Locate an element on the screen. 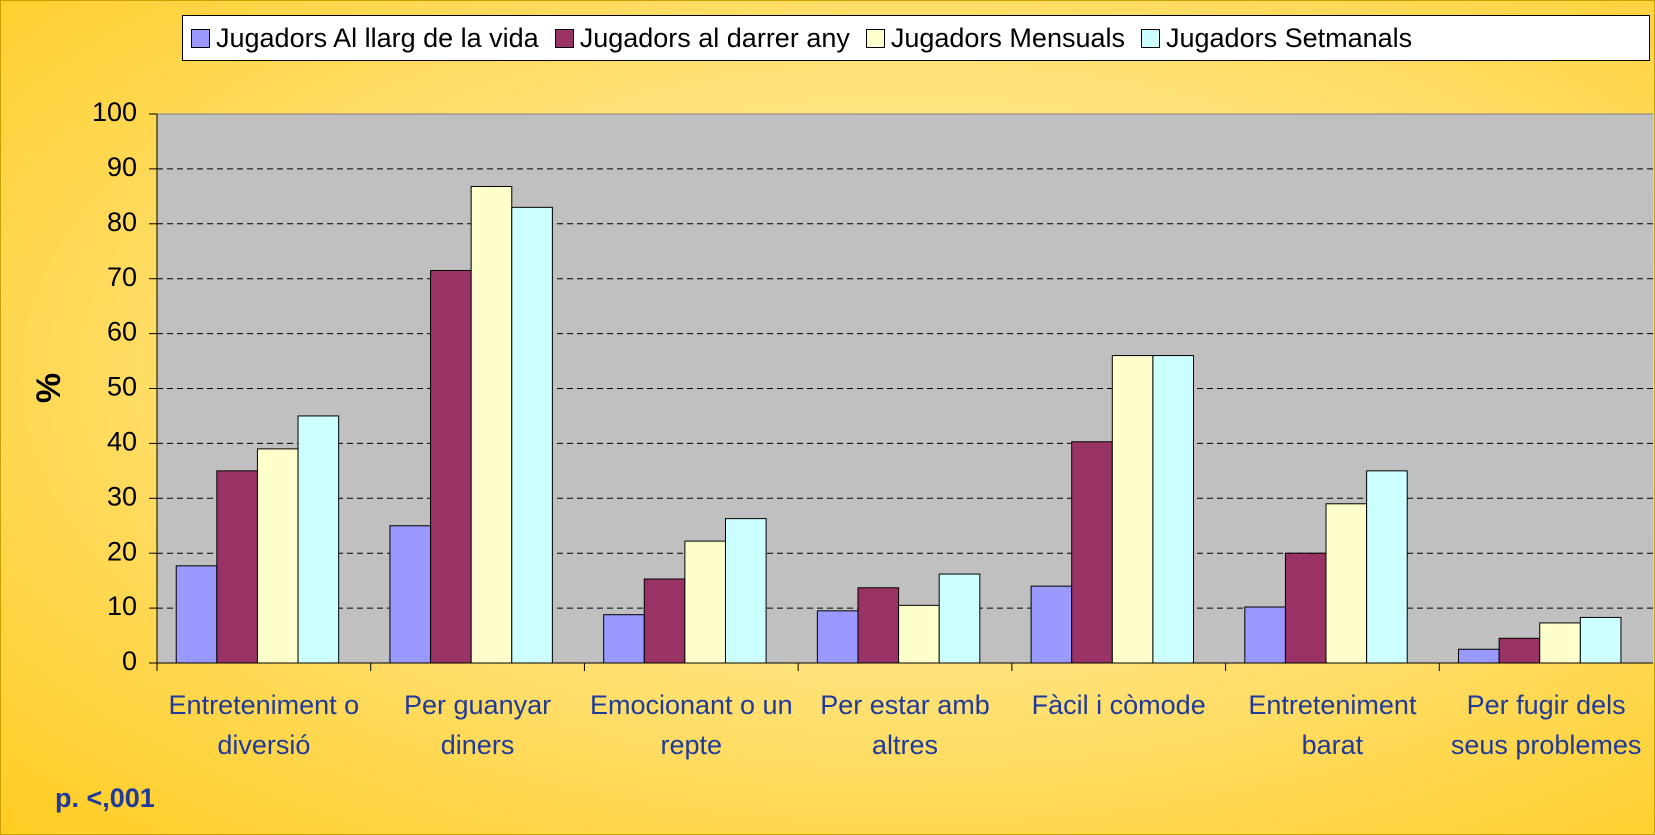 The width and height of the screenshot is (1655, 835). legend-item: Jugadors al darrer any is located at coordinates (702, 38).